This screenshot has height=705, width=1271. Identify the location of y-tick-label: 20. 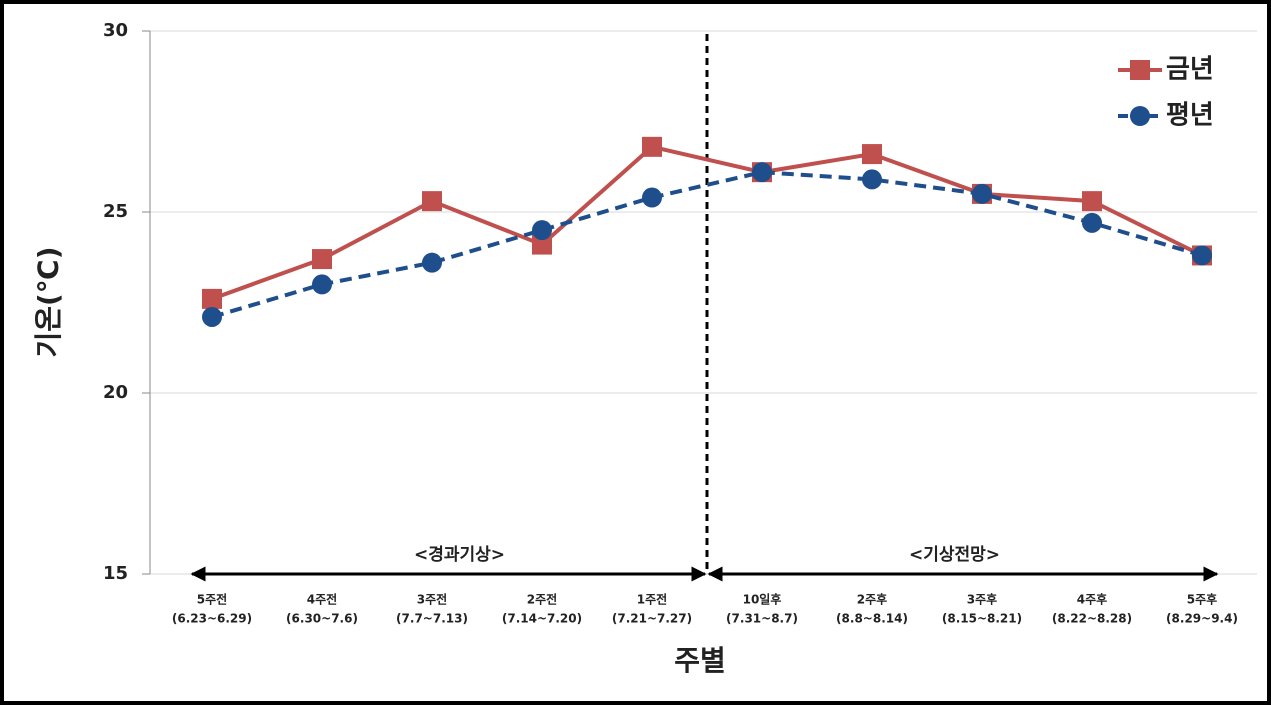
(115, 392).